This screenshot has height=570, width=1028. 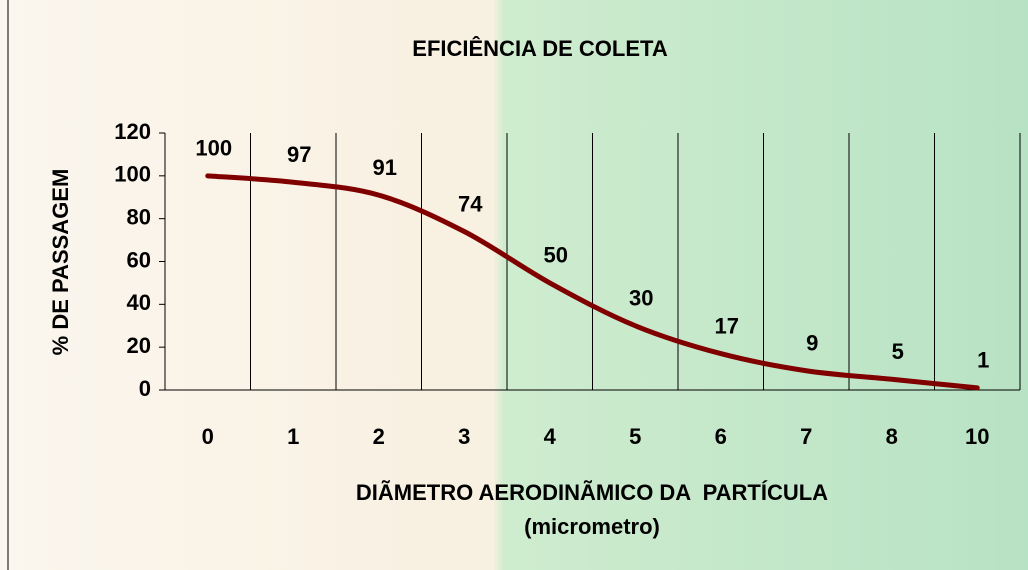 What do you see at coordinates (213, 148) in the screenshot?
I see `data-label: 100` at bounding box center [213, 148].